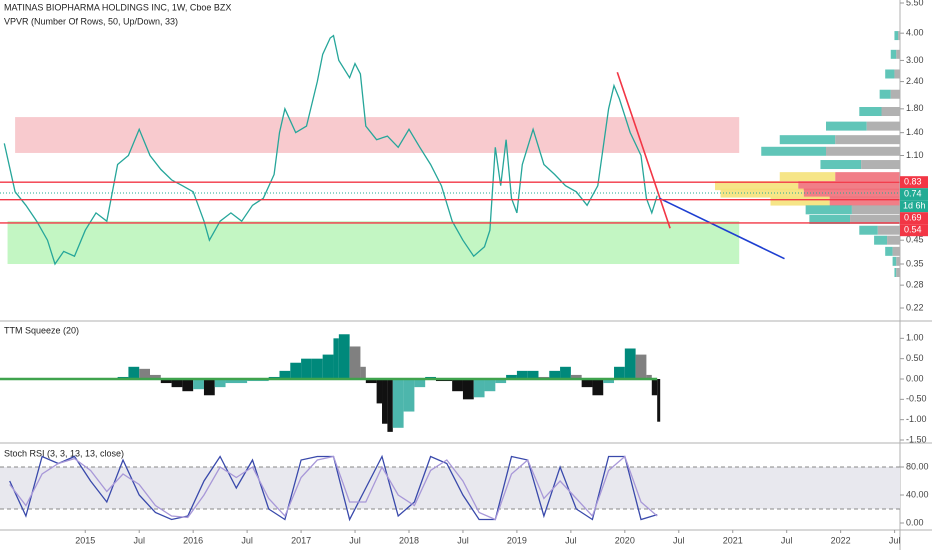  What do you see at coordinates (915, 307) in the screenshot?
I see `y-tick-label: 0.22` at bounding box center [915, 307].